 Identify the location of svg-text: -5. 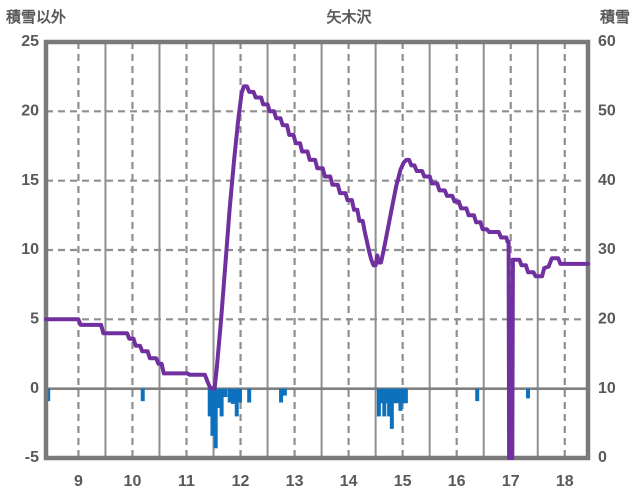
(32, 457).